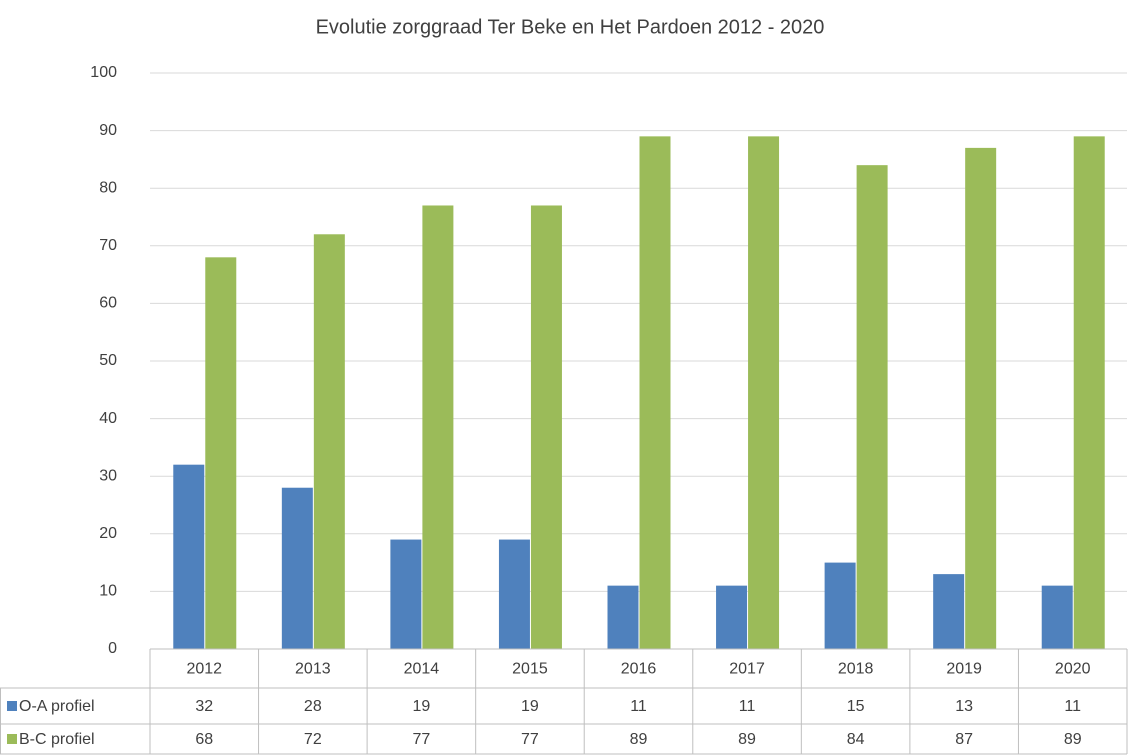 This screenshot has height=755, width=1129. Describe the element at coordinates (964, 669) in the screenshot. I see `x-tick-label: 2019` at that location.